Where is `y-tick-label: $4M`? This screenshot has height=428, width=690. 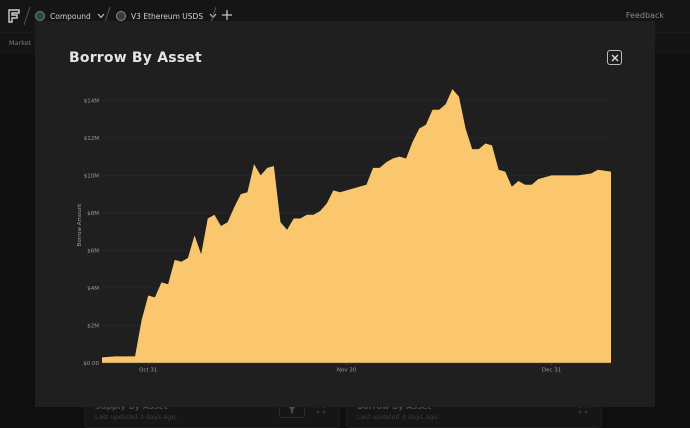 y-tick-label: $4M is located at coordinates (93, 289).